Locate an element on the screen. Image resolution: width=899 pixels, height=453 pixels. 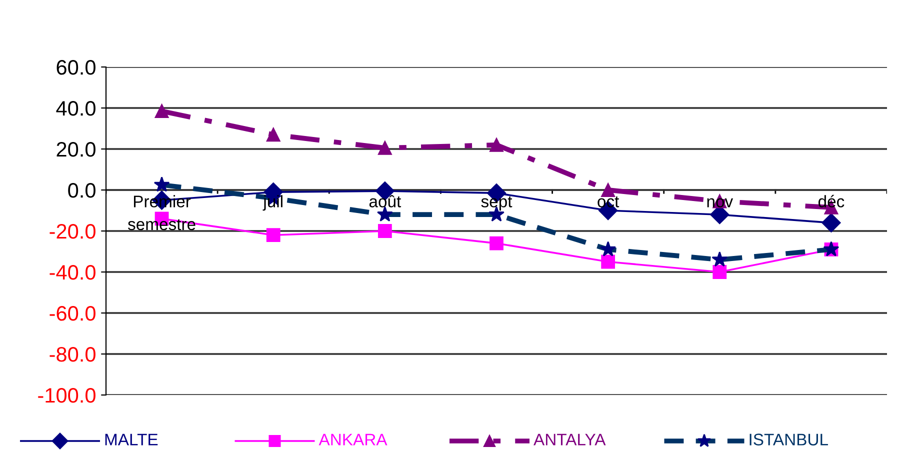
y-tick-label: -80.0 is located at coordinates (73, 354).